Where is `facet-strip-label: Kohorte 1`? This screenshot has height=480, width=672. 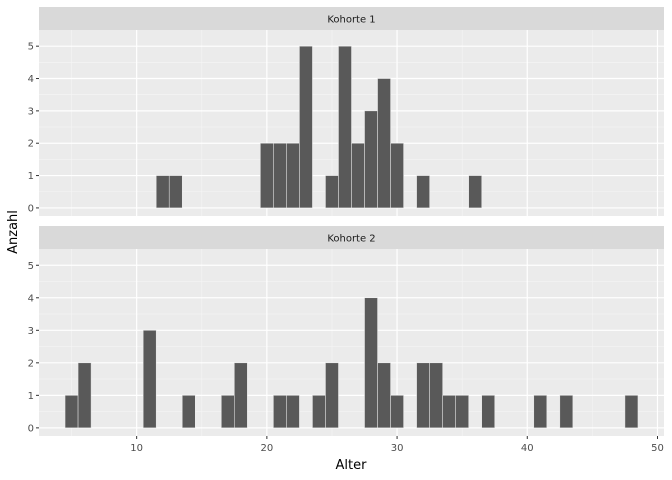
facet-strip-label: Kohorte 1 is located at coordinates (351, 20).